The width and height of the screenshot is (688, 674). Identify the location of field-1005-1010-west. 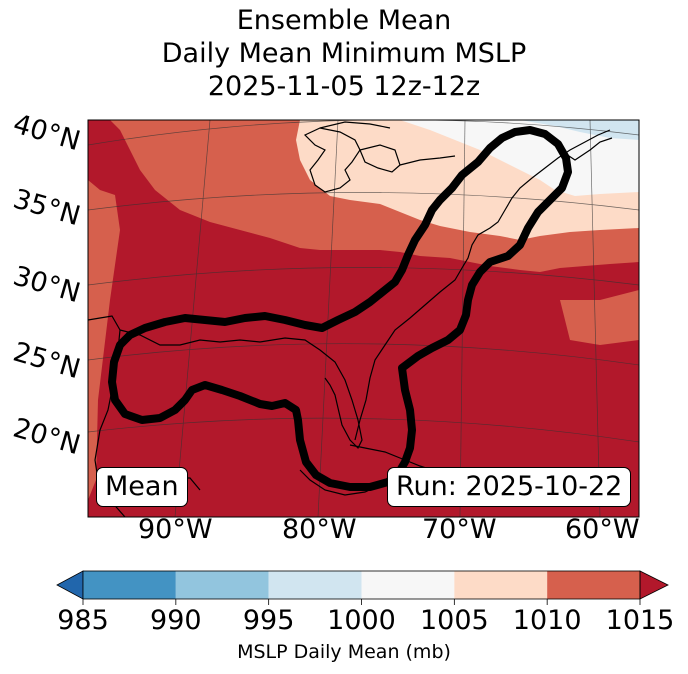
(104, 340).